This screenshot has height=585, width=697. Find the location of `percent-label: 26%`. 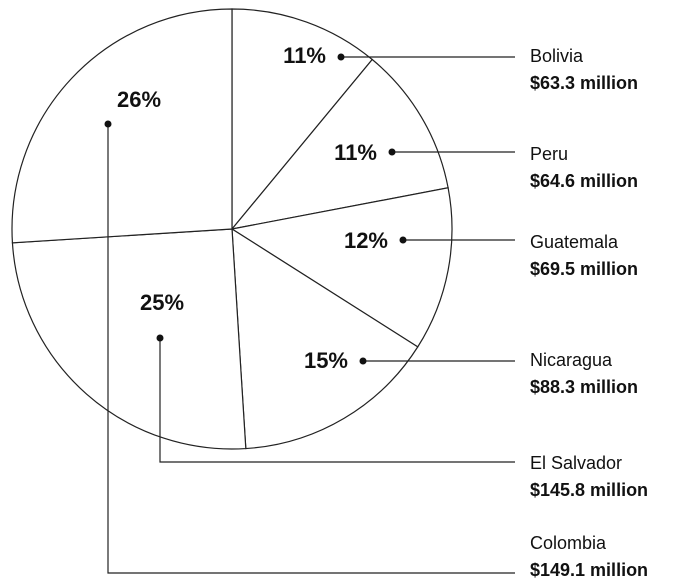

percent-label: 26% is located at coordinates (139, 99).